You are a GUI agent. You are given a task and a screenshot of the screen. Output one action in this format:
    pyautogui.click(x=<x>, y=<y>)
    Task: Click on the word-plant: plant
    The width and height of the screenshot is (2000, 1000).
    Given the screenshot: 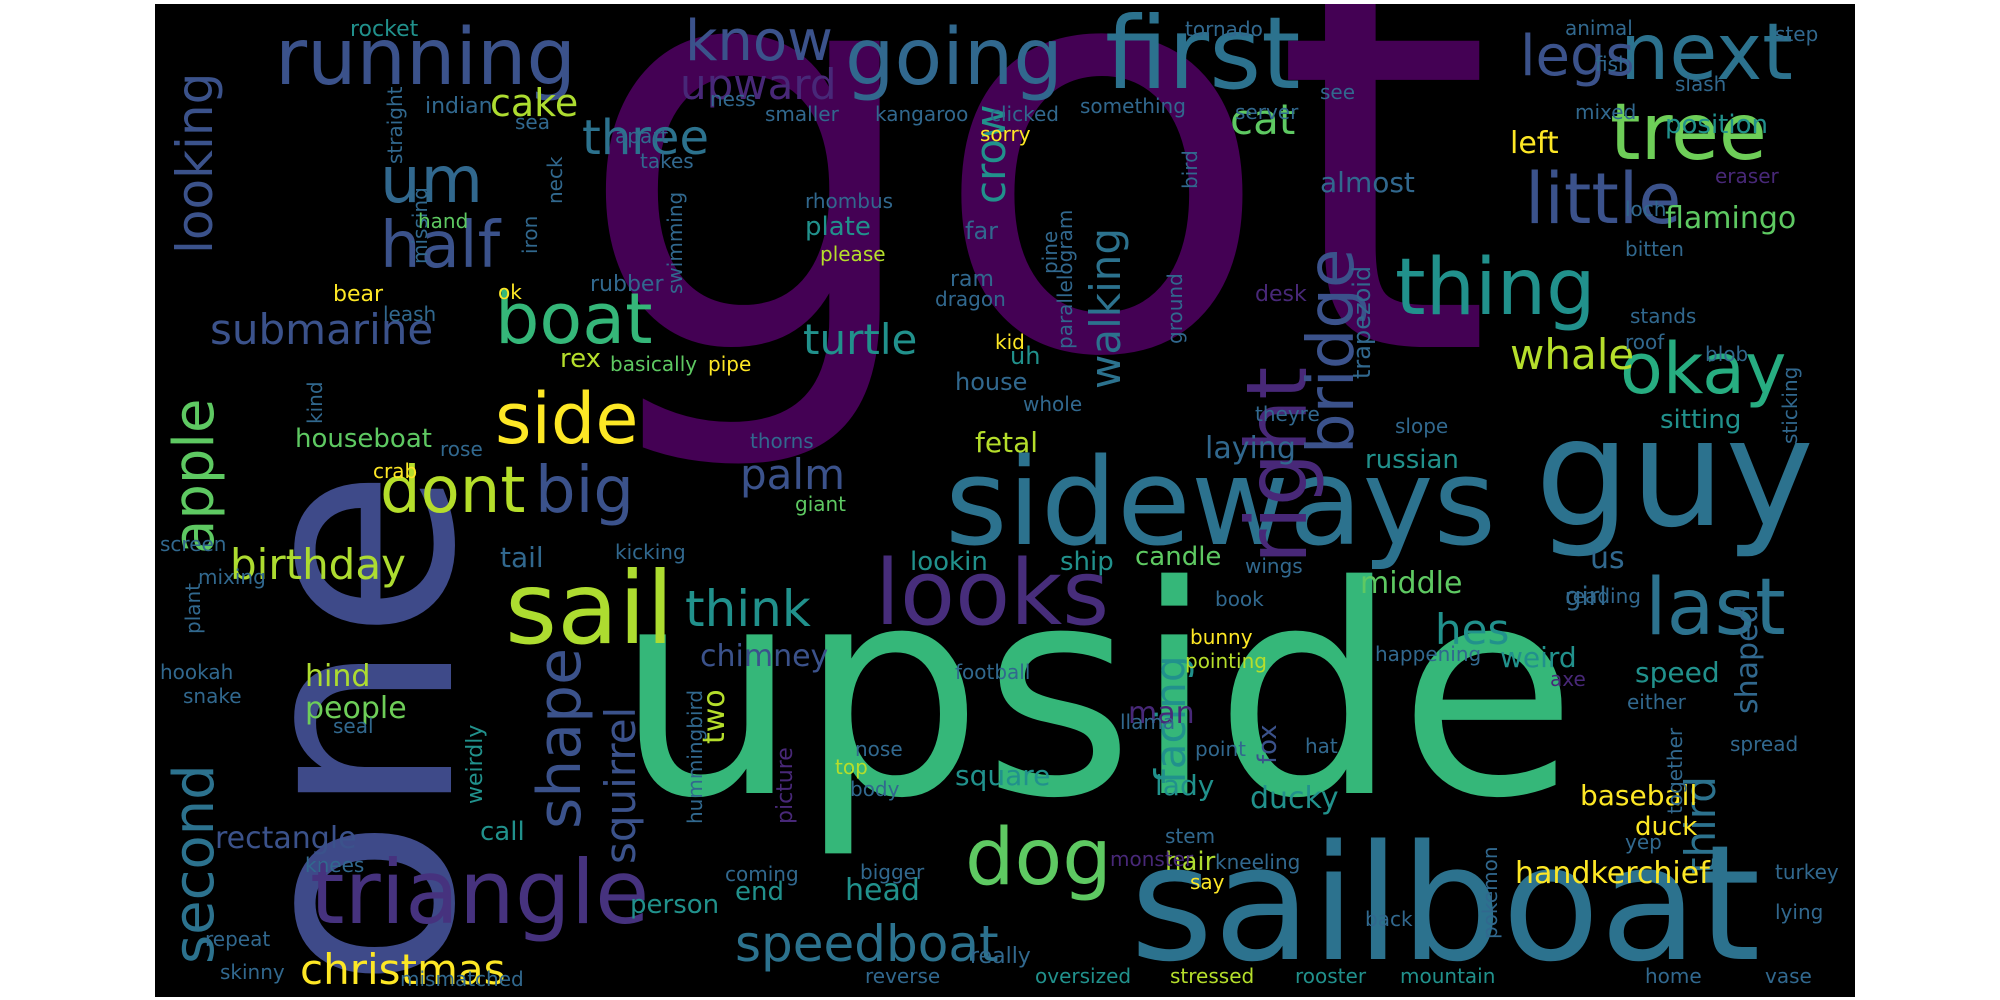 What is the action you would take?
    pyautogui.click(x=193, y=608)
    